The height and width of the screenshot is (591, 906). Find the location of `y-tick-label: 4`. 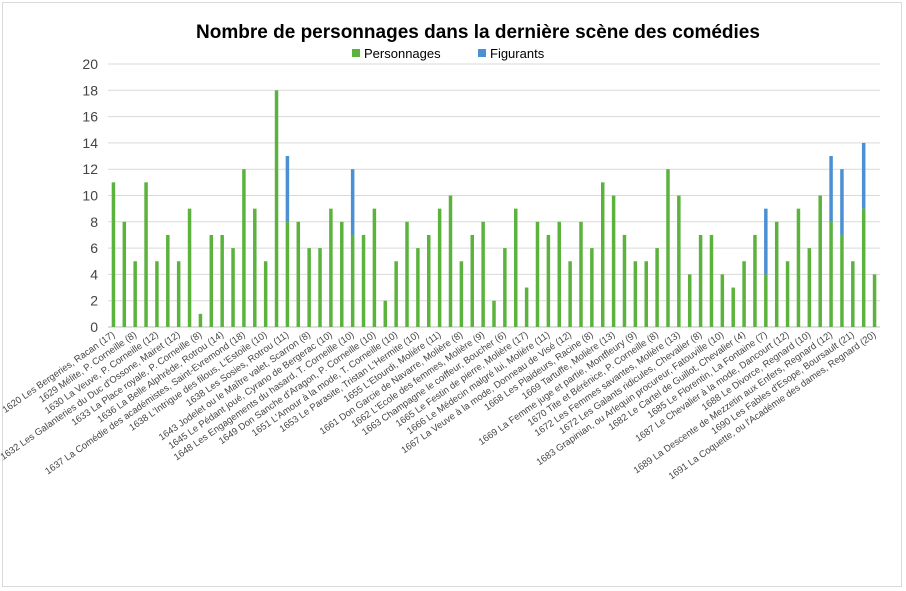

y-tick-label: 4 is located at coordinates (94, 274).